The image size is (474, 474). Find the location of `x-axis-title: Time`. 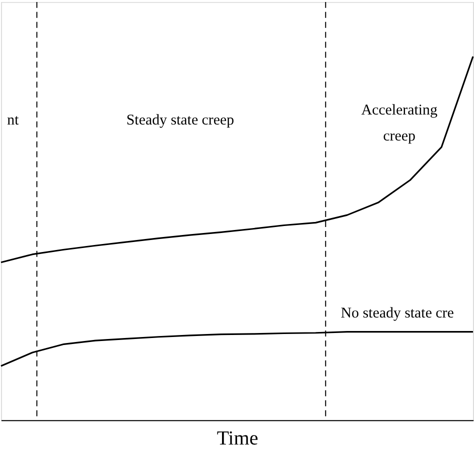

x-axis-title: Time is located at coordinates (237, 439).